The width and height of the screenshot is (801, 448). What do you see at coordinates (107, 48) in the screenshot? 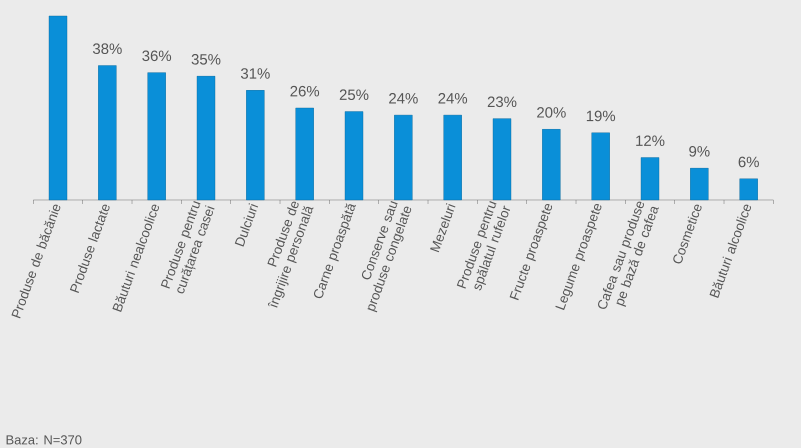
I see `data-label: 38%` at bounding box center [107, 48].